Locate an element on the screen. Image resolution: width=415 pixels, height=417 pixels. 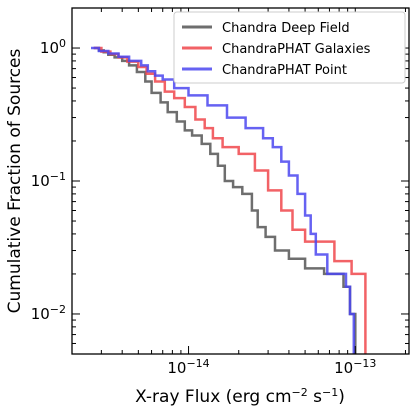
legend-box is located at coordinates (289, 47).